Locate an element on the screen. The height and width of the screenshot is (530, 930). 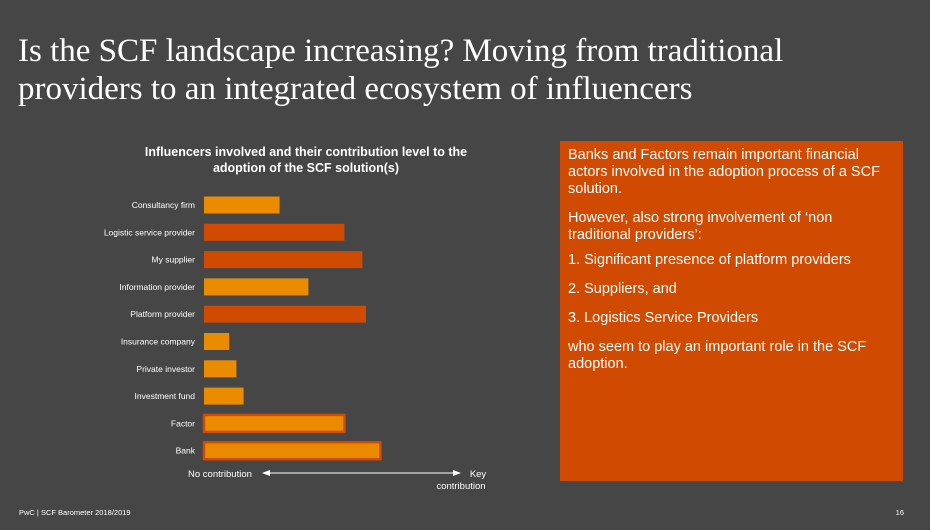
bar-private-investor is located at coordinates (220, 369).